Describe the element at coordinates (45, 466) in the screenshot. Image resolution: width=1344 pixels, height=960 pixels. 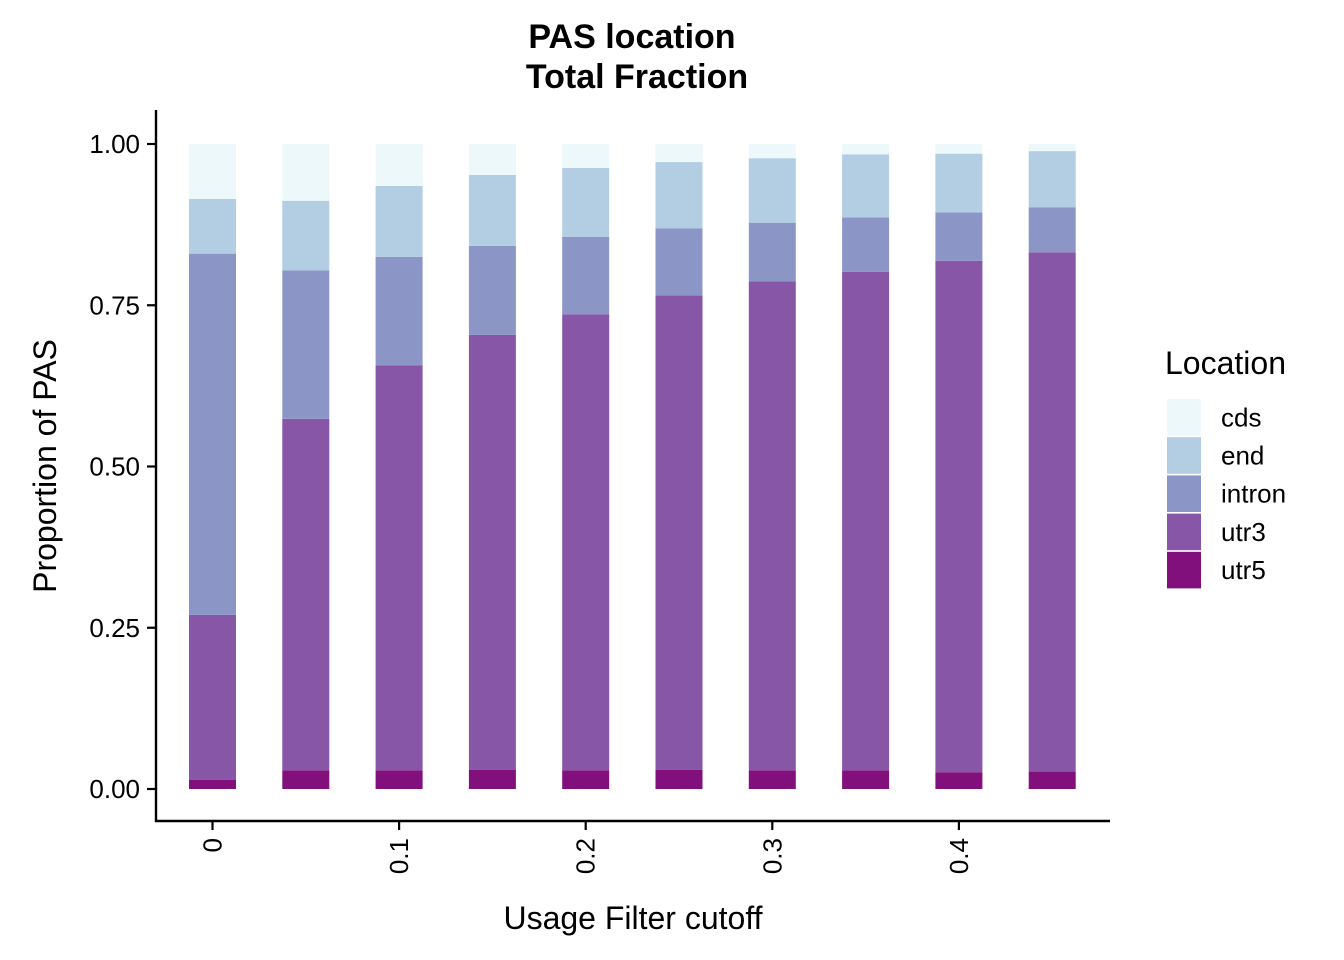
I see `y-axis-title: Proportion of PAS` at that location.